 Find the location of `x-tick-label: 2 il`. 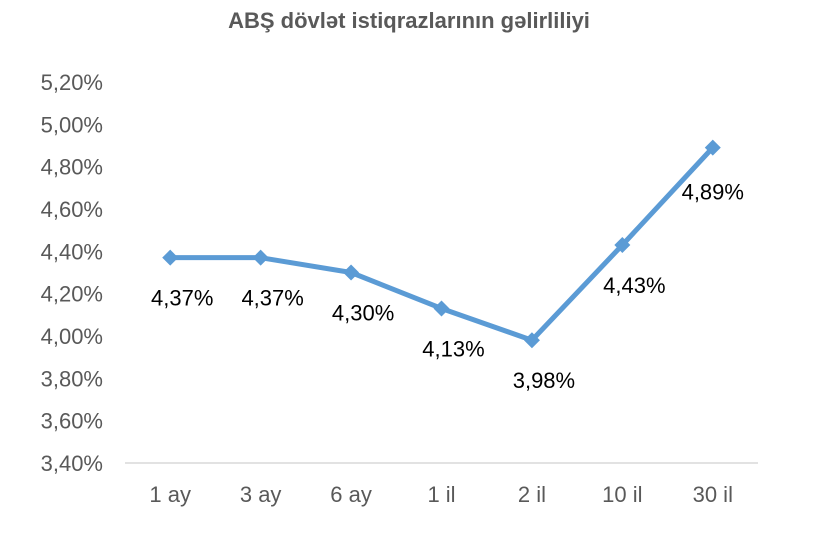

x-tick-label: 2 il is located at coordinates (532, 494).